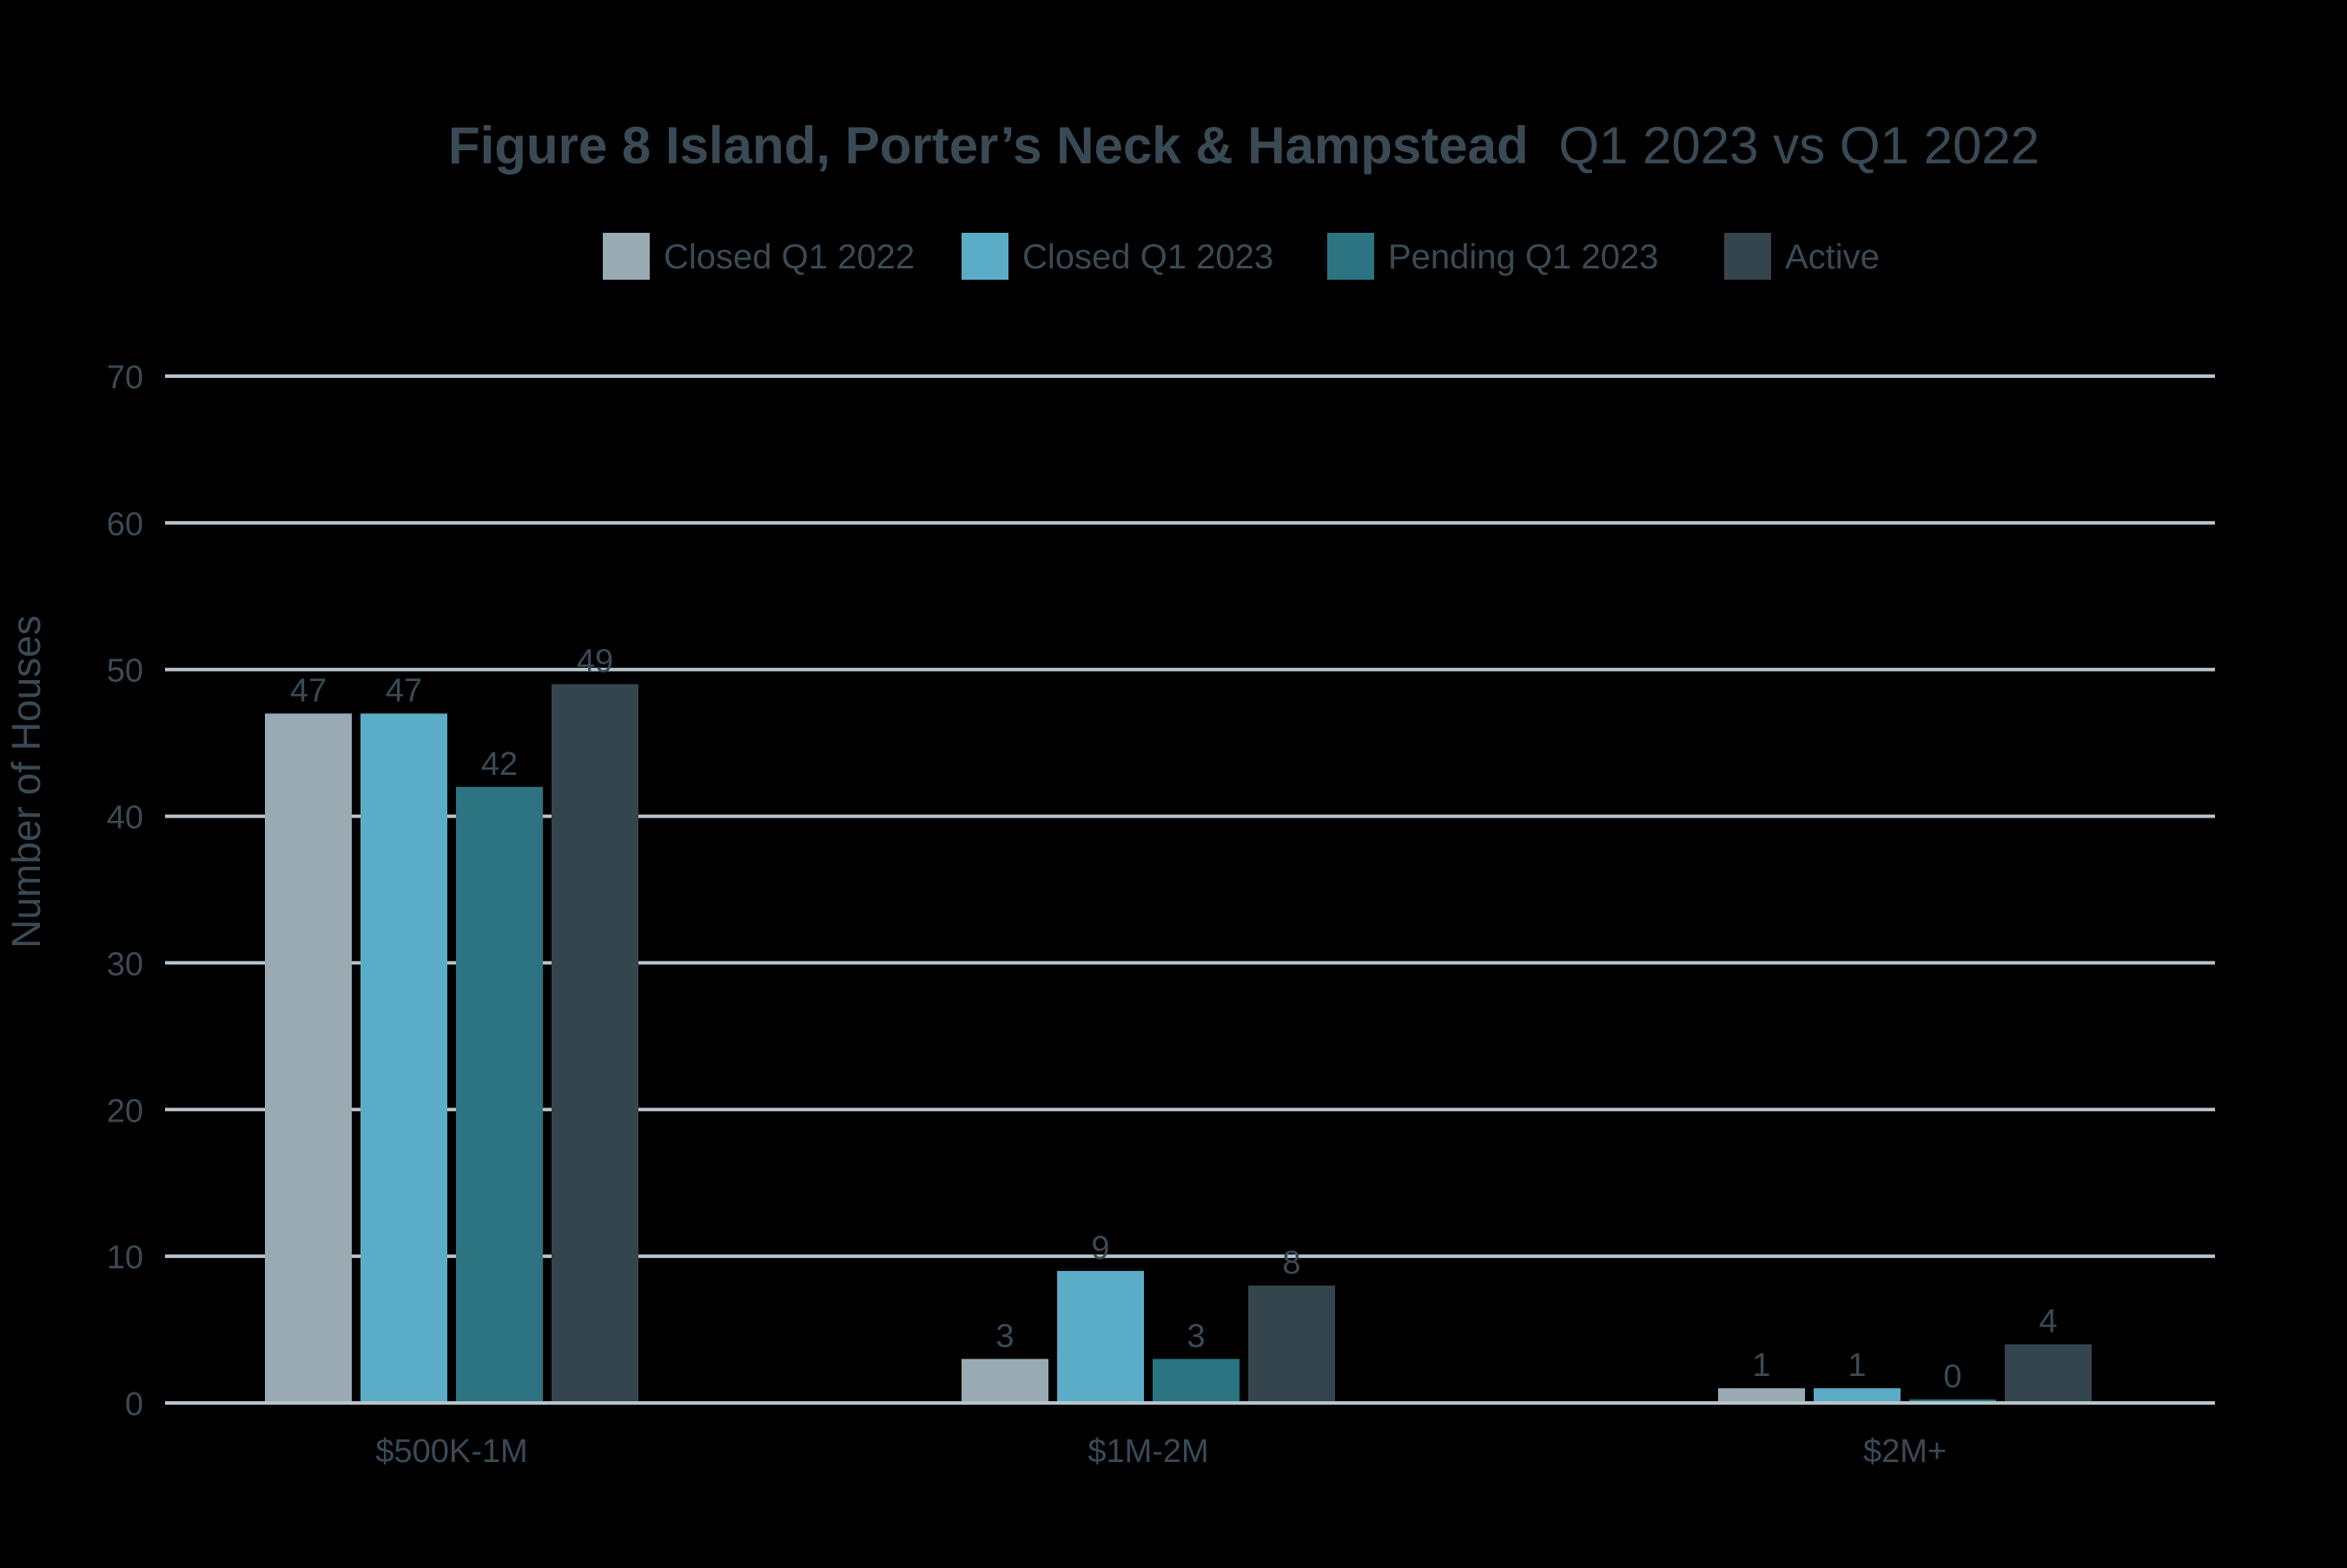 The image size is (2347, 1568). Describe the element at coordinates (2048, 1321) in the screenshot. I see `data-label: 4` at that location.